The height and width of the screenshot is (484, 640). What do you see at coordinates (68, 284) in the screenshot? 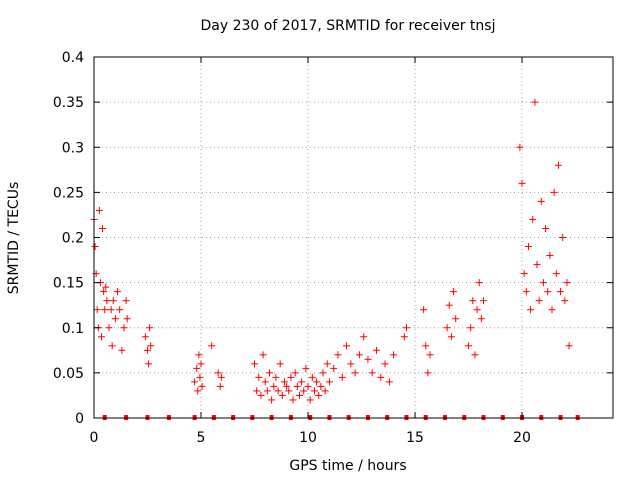
I see `y-tick-label: 0.15` at bounding box center [68, 284].